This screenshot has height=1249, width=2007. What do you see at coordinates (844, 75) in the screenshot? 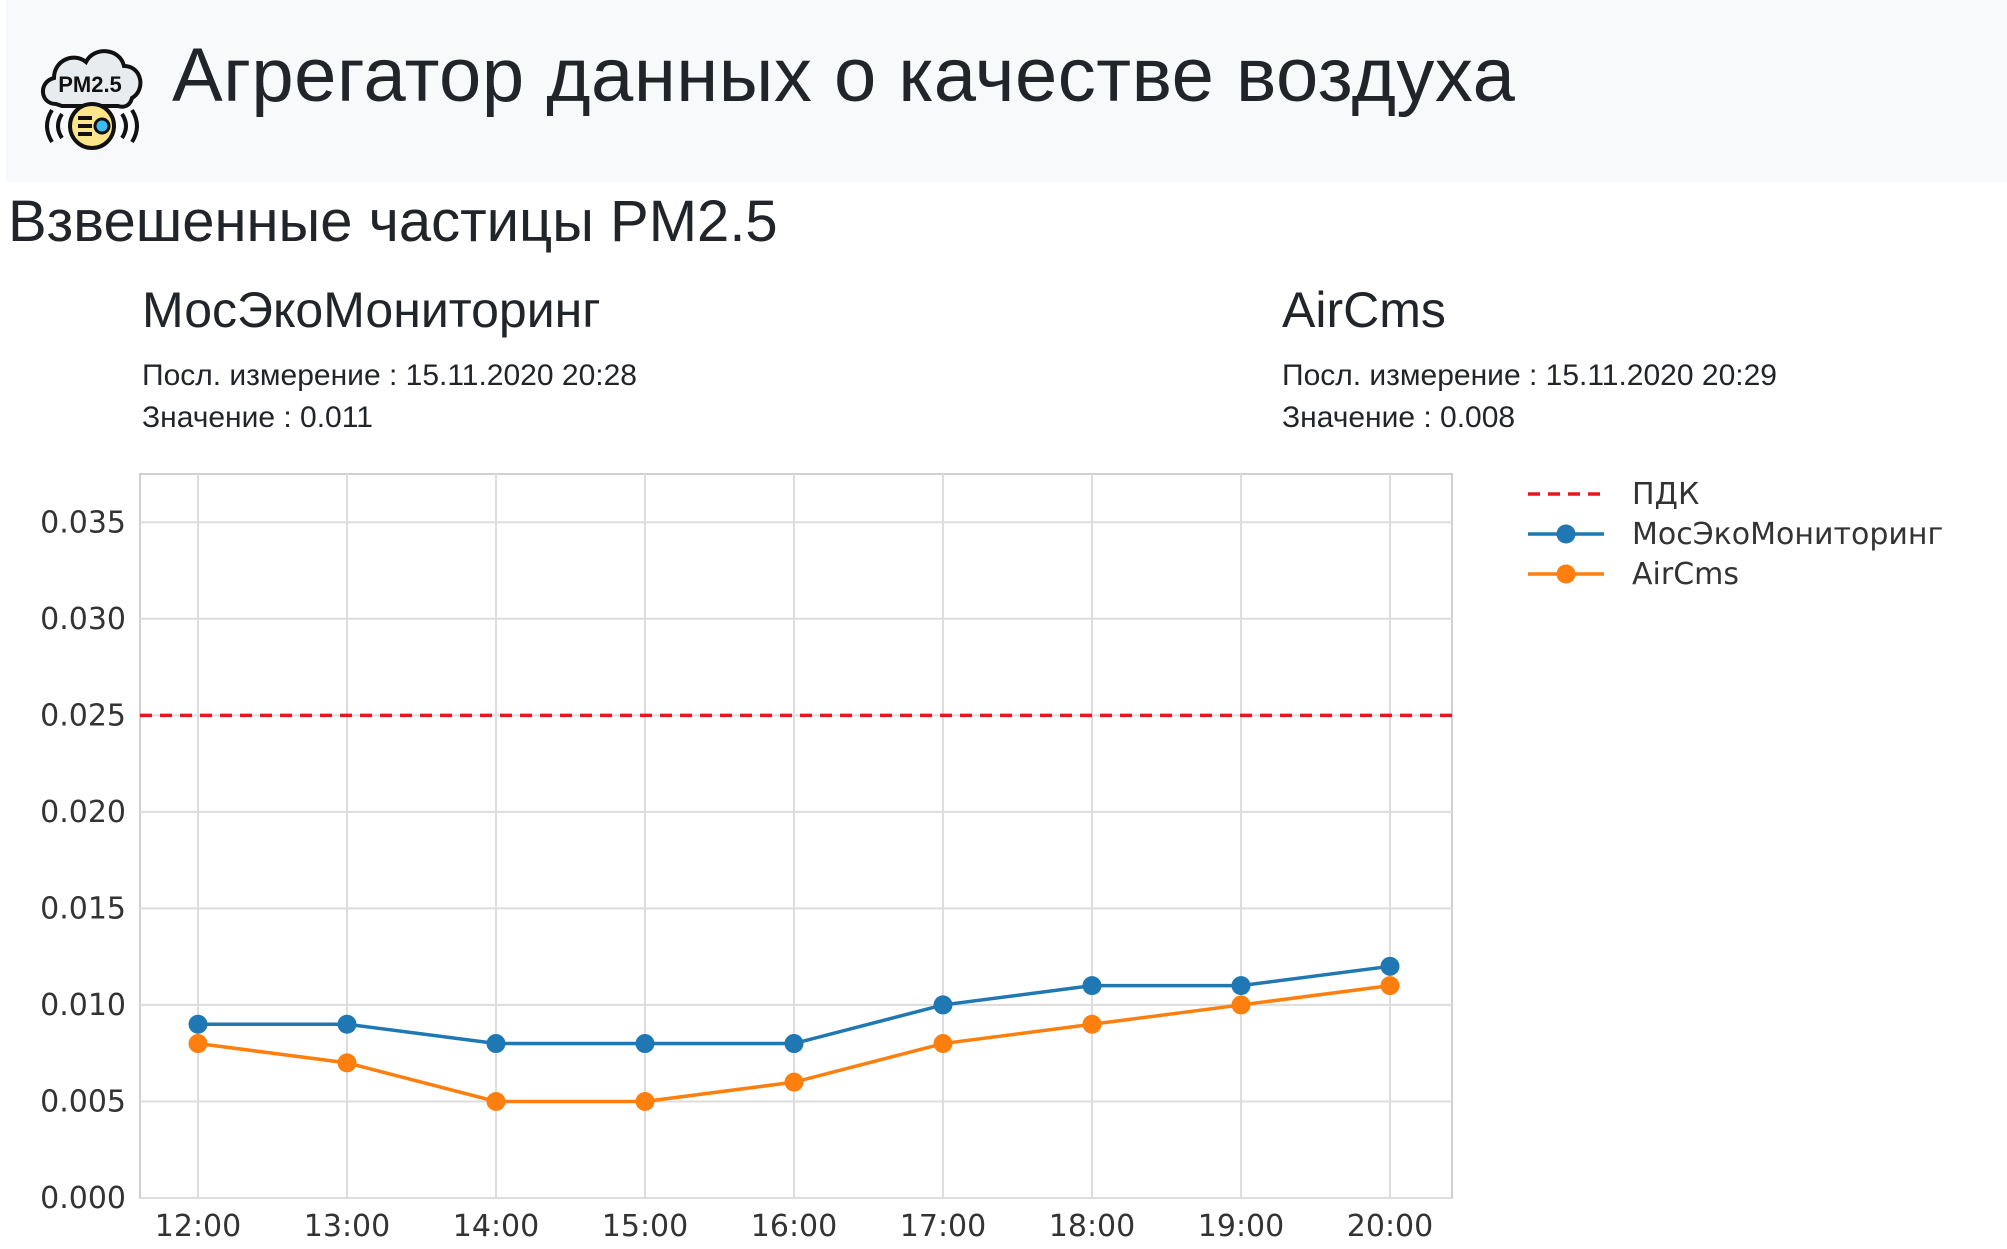
I see `app-title: Агрегатор данных о качестве воздуха` at bounding box center [844, 75].